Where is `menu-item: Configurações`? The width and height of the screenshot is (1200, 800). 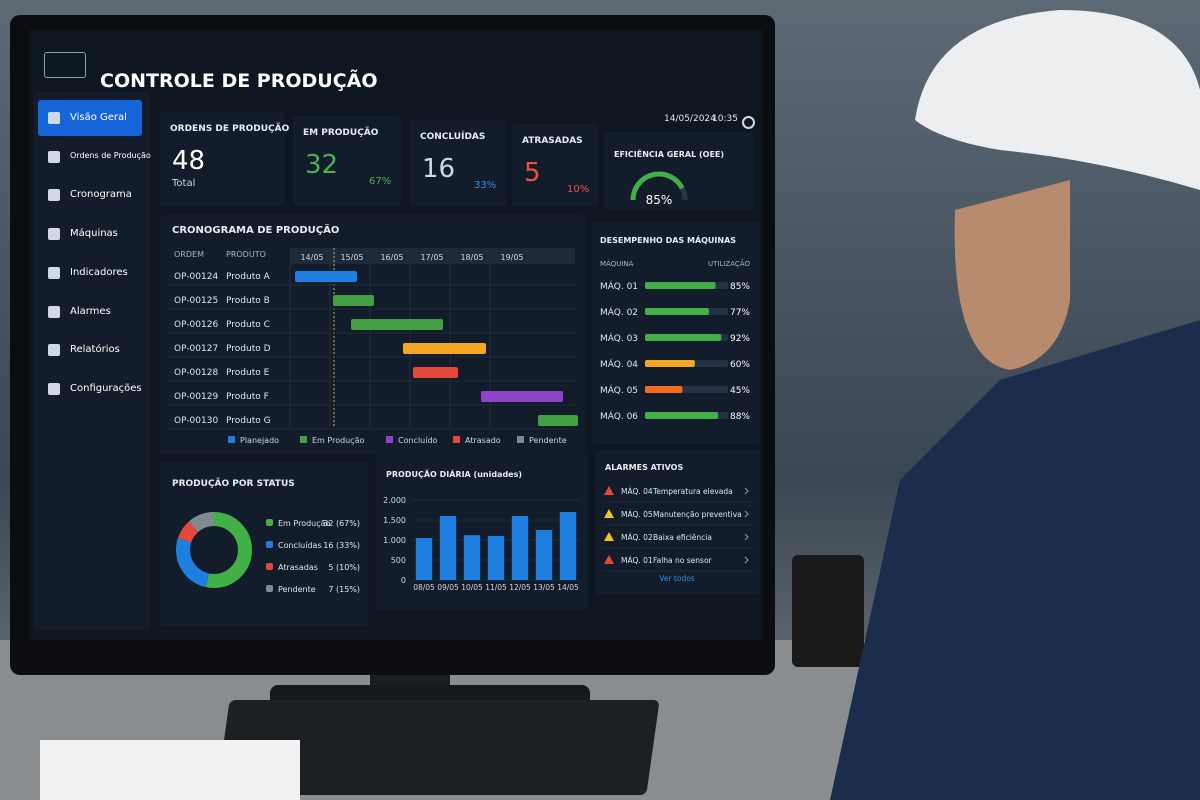 menu-item: Configurações is located at coordinates (106, 388).